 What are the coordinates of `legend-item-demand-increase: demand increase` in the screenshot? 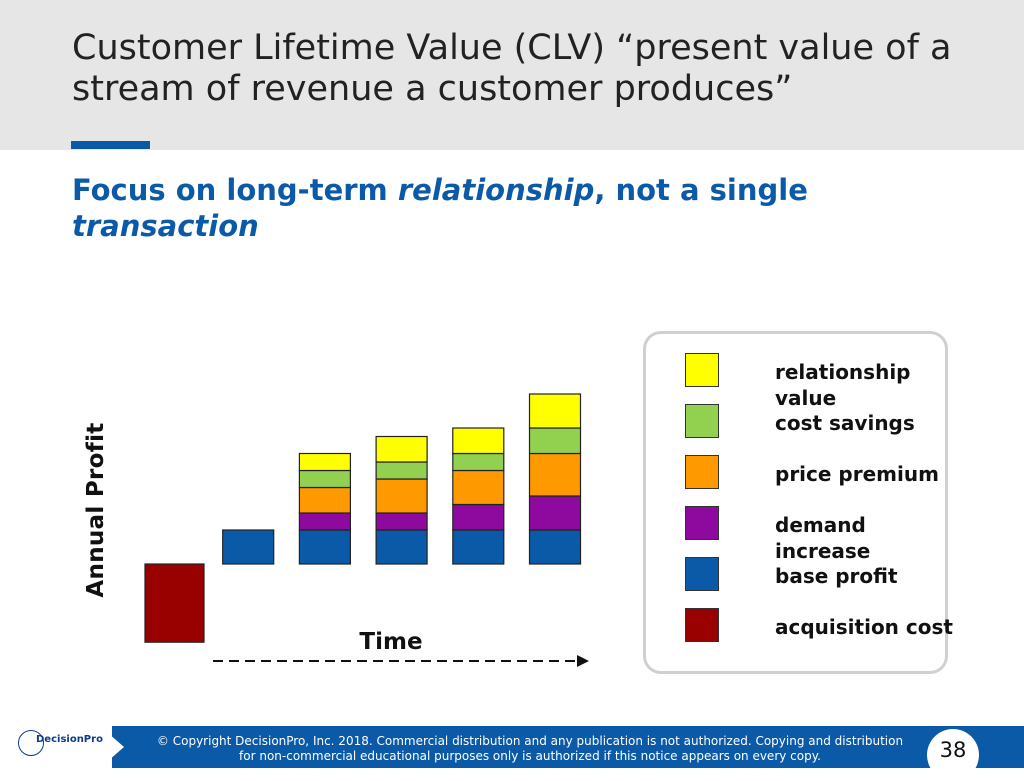 It's located at (815, 534).